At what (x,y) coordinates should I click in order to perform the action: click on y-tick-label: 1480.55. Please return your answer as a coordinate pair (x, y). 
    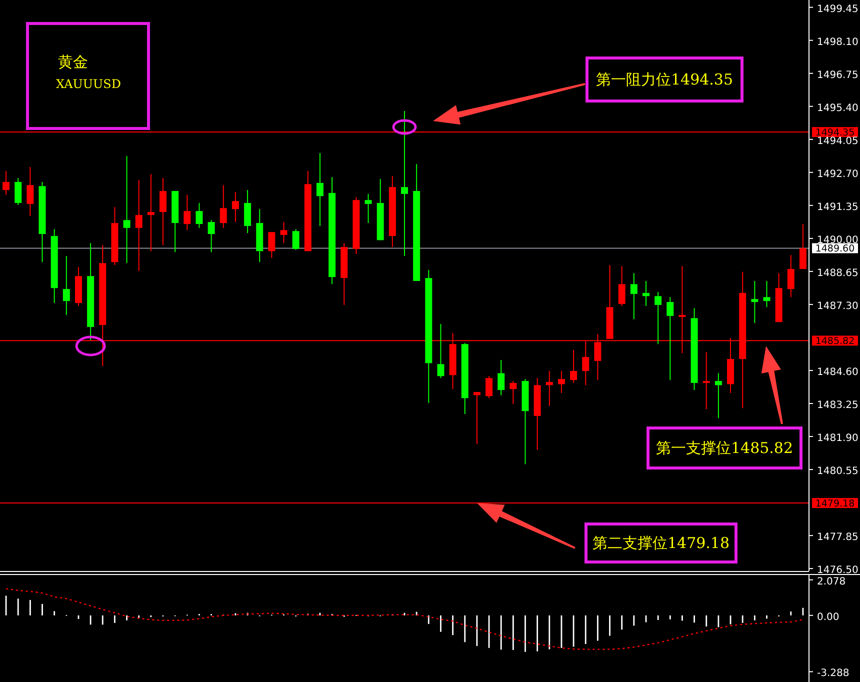
    Looking at the image, I should click on (837, 472).